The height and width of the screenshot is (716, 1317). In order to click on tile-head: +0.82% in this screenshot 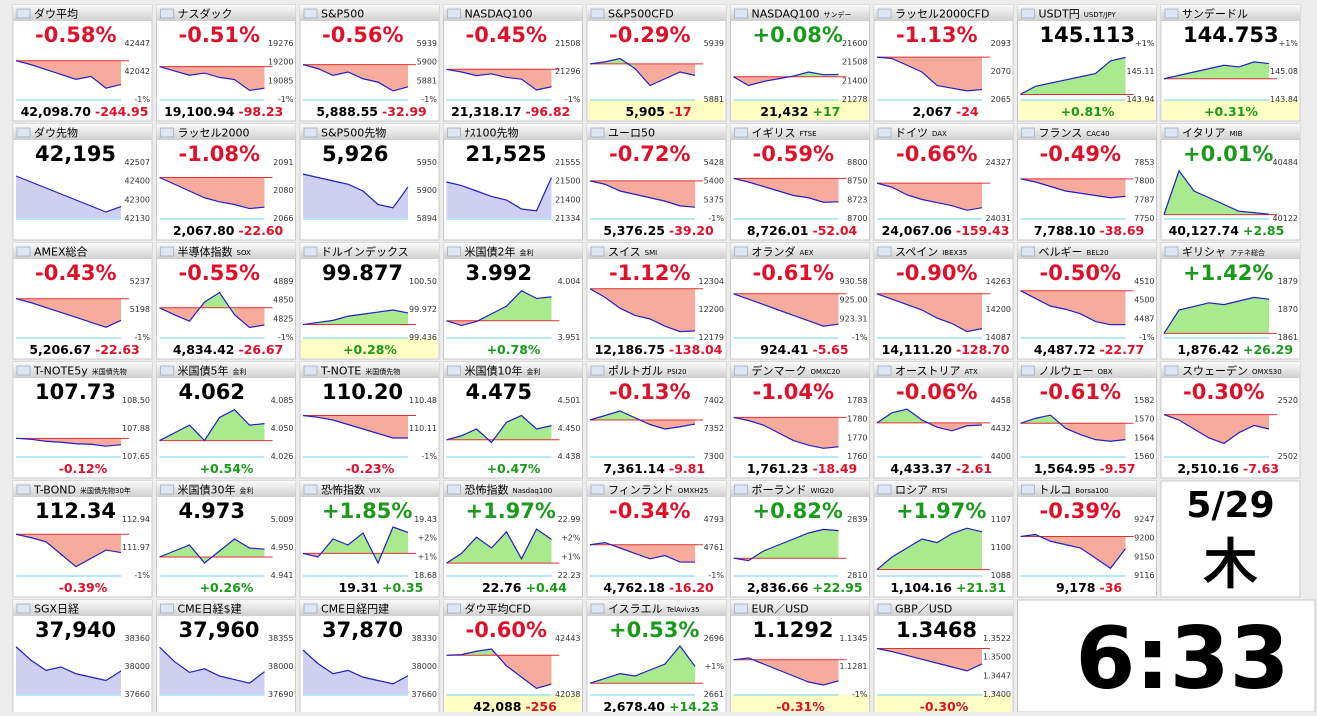, I will do `click(798, 511)`.